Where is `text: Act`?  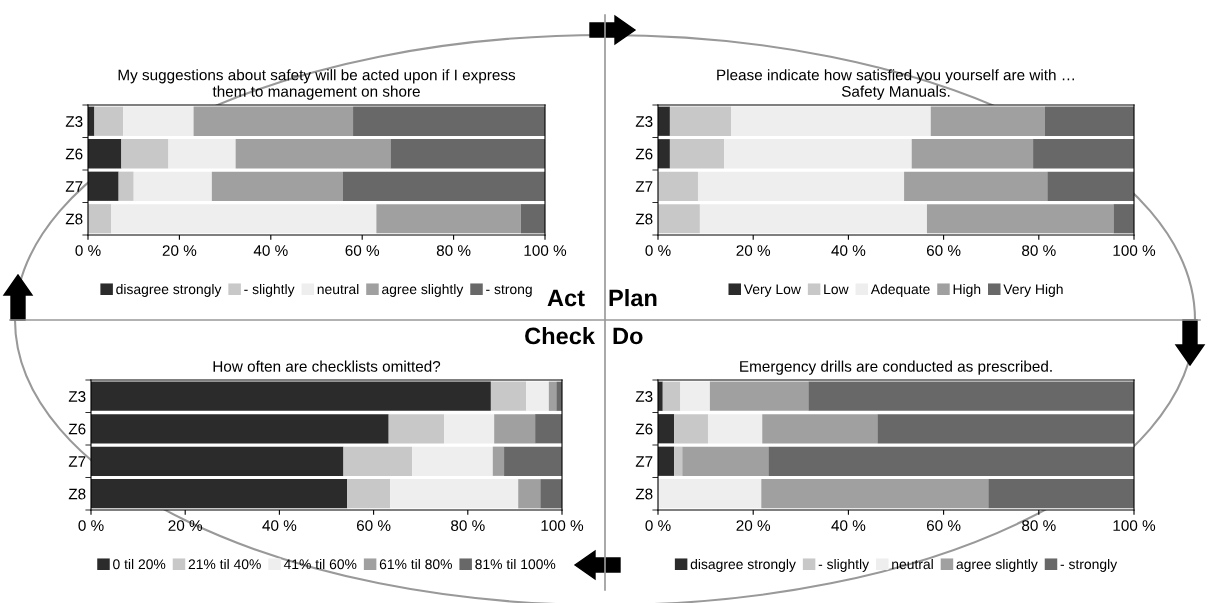 text: Act is located at coordinates (566, 298).